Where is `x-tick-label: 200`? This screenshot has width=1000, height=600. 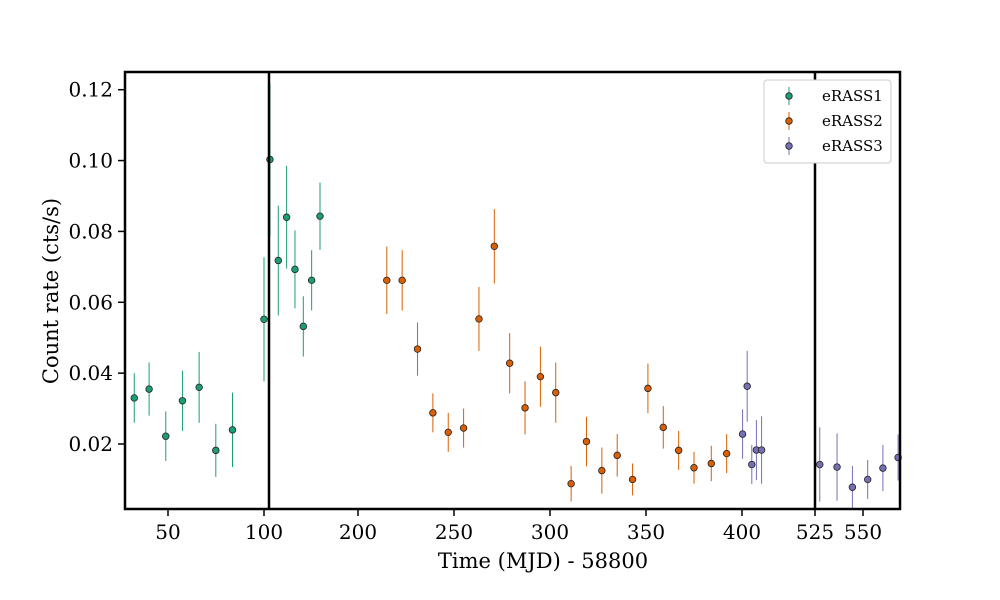
x-tick-label: 200 is located at coordinates (358, 532).